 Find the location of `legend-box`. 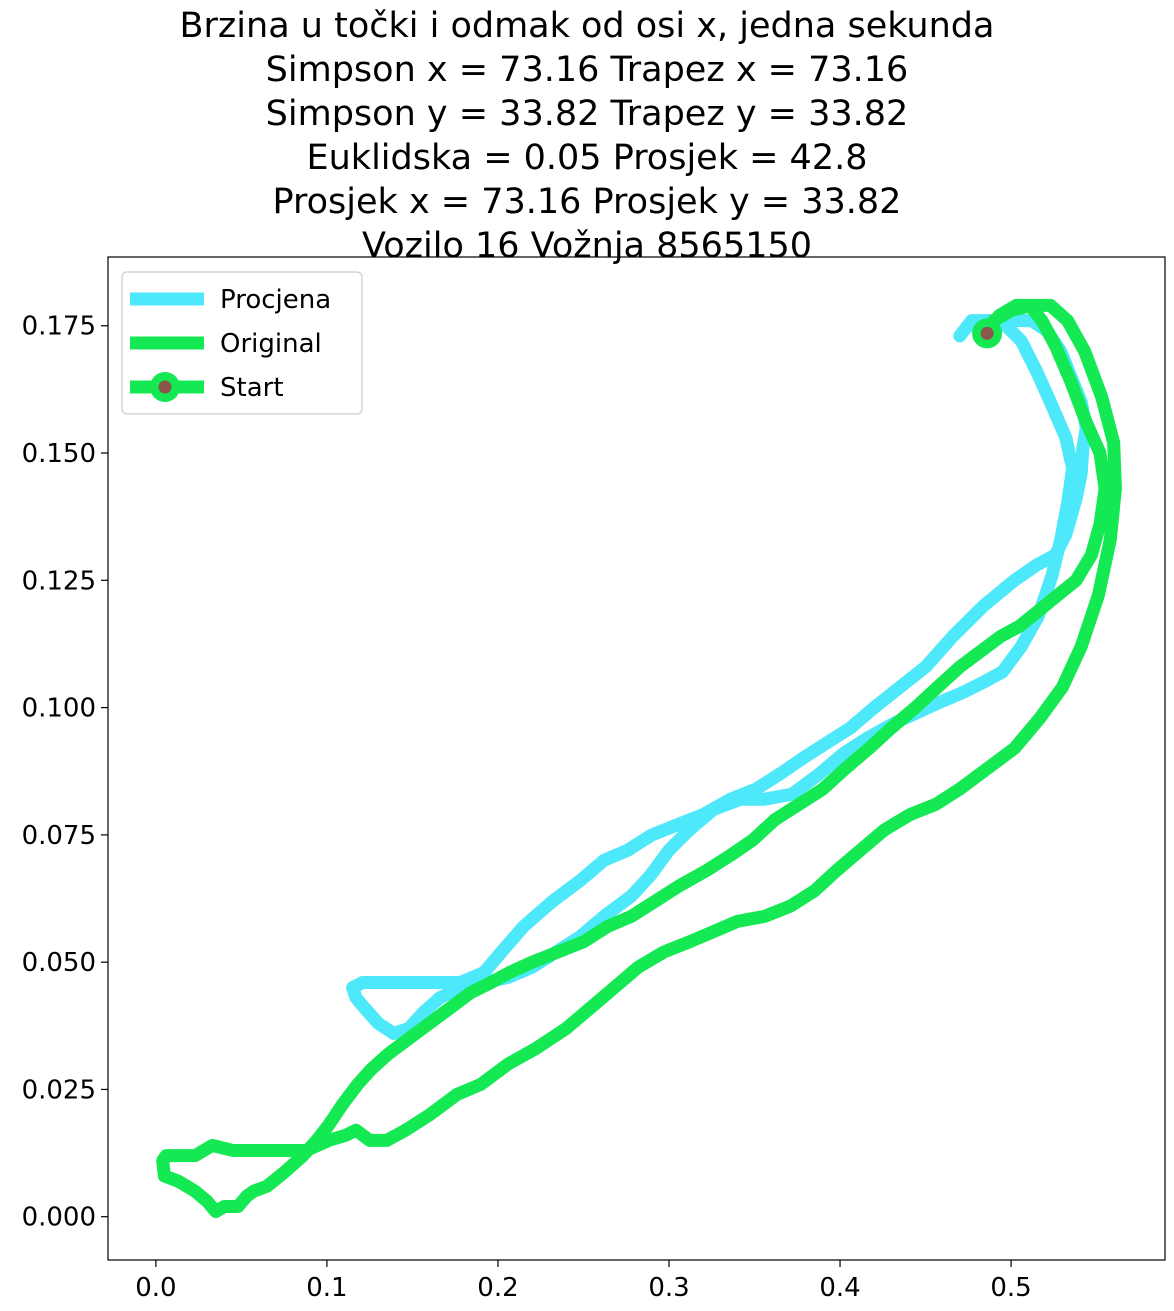

legend-box is located at coordinates (242, 343).